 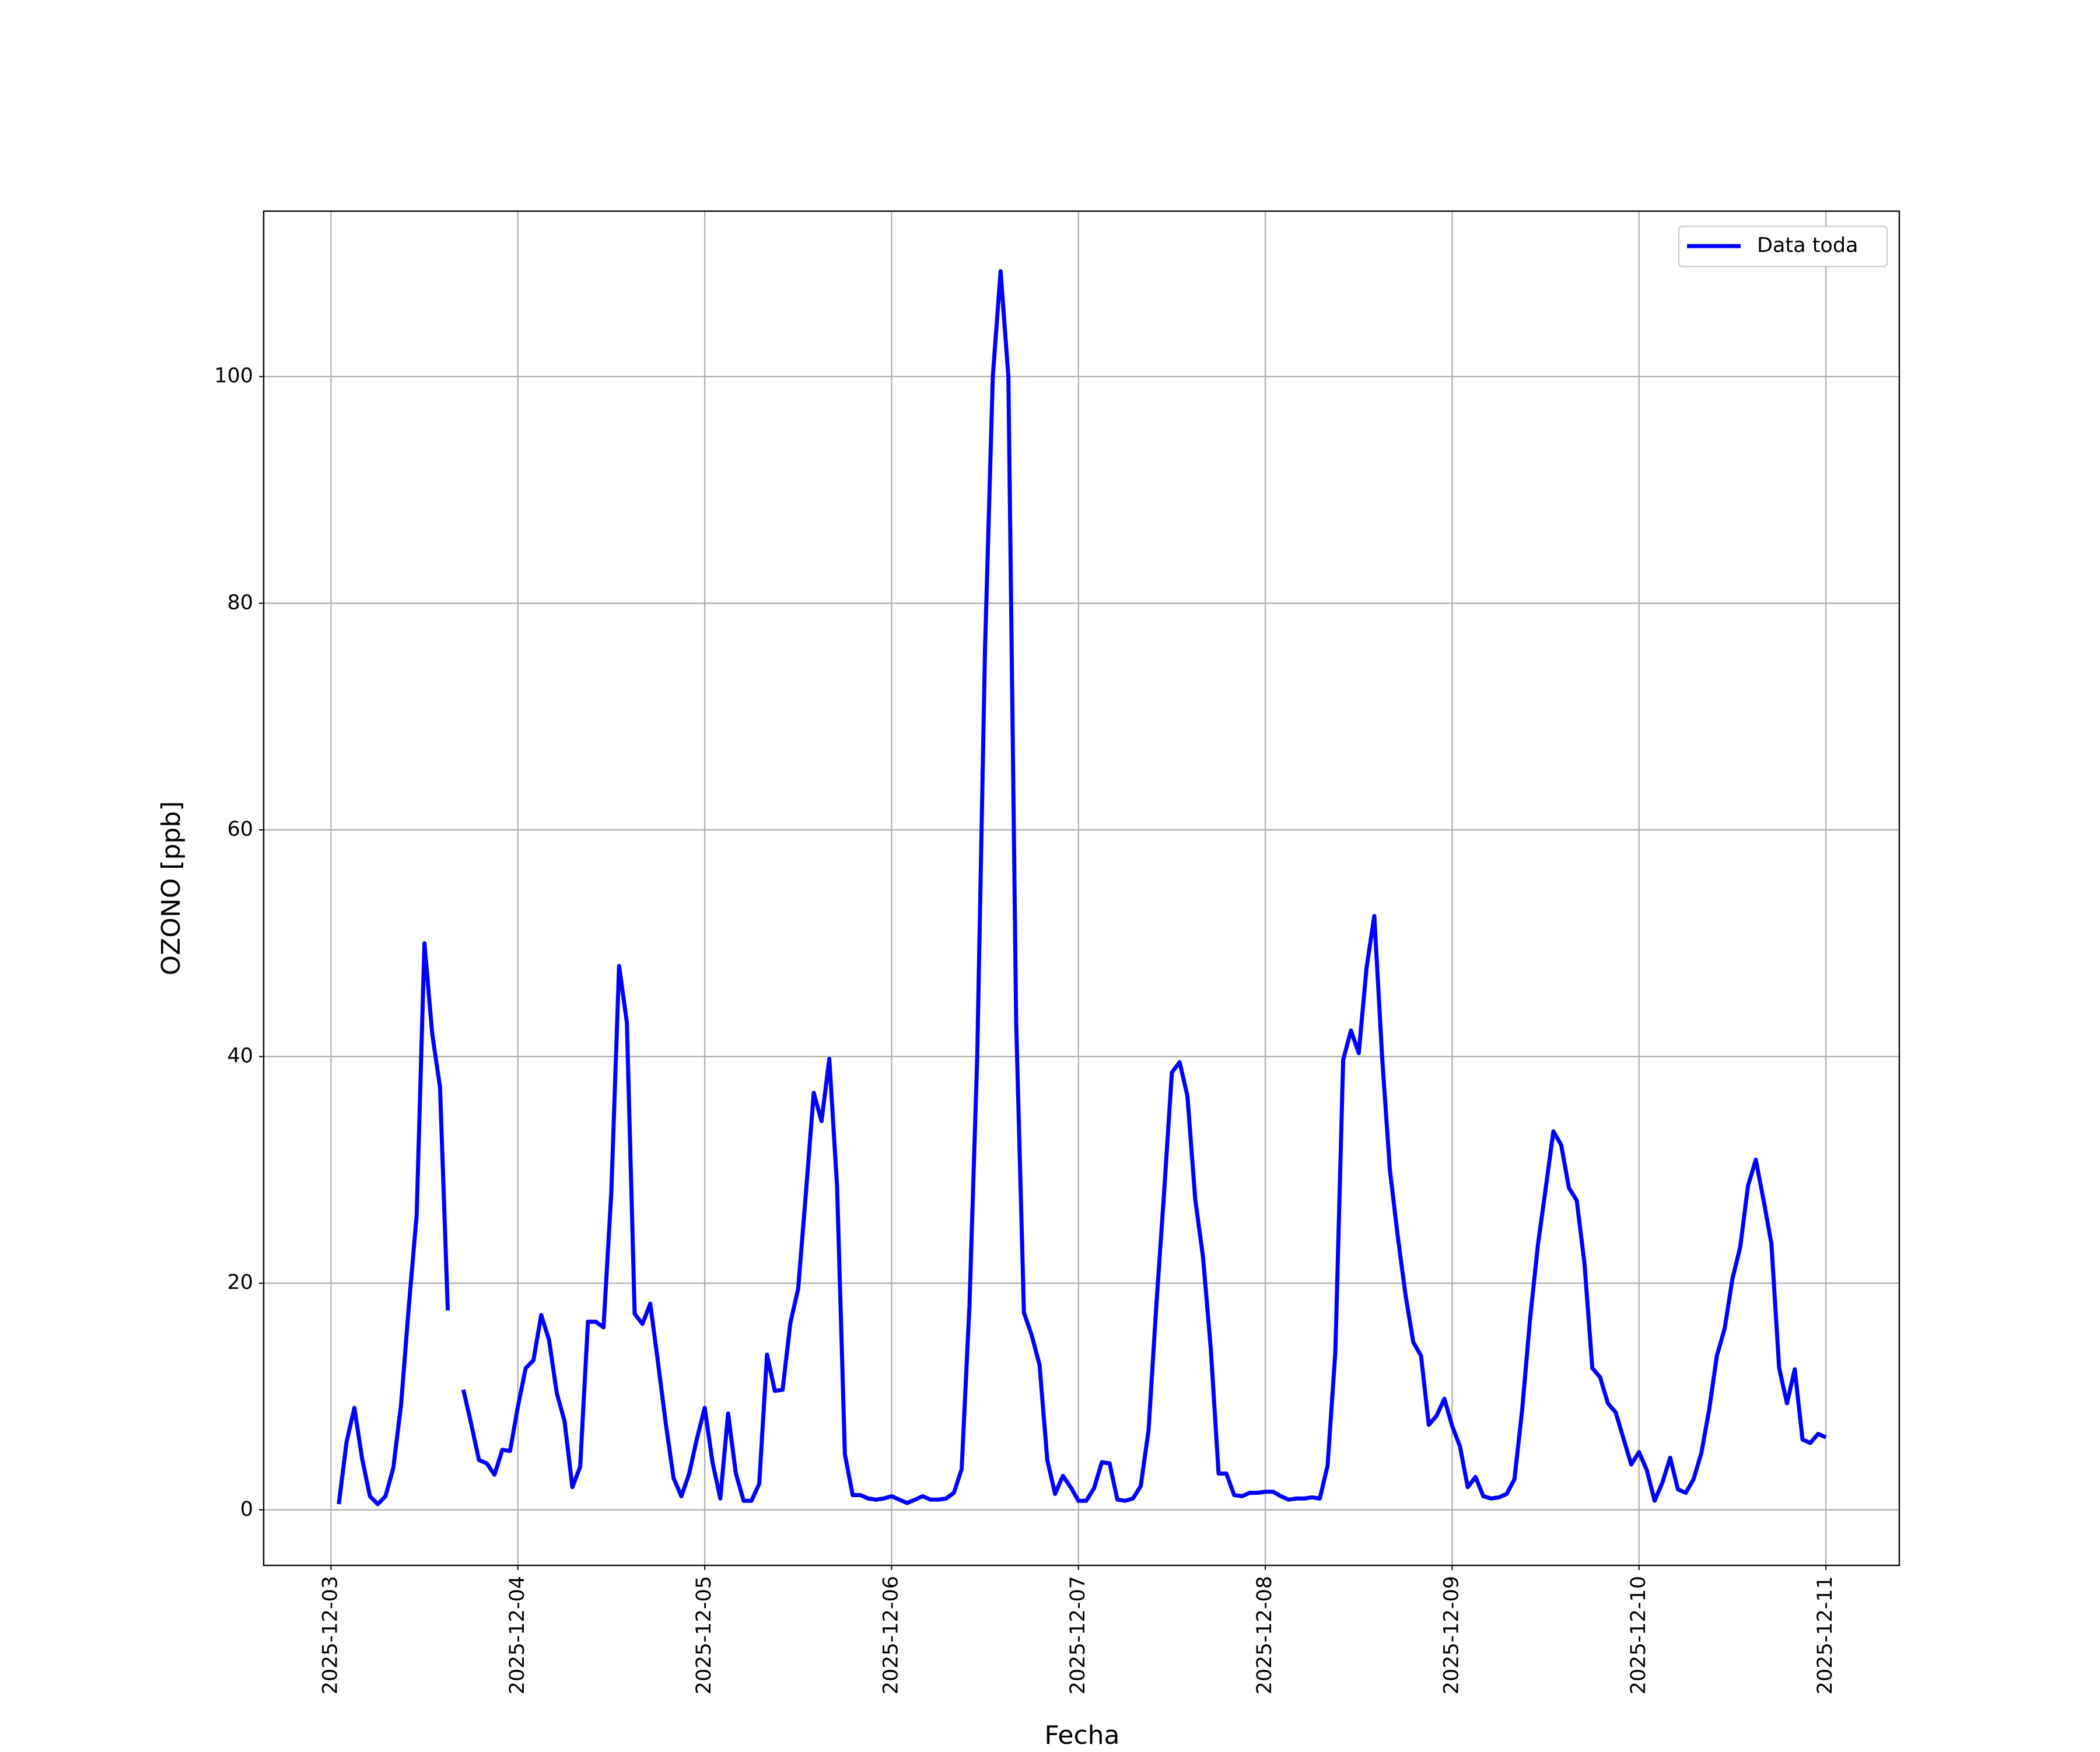 What do you see at coordinates (240, 1282) in the screenshot?
I see `y-tick-label: 20` at bounding box center [240, 1282].